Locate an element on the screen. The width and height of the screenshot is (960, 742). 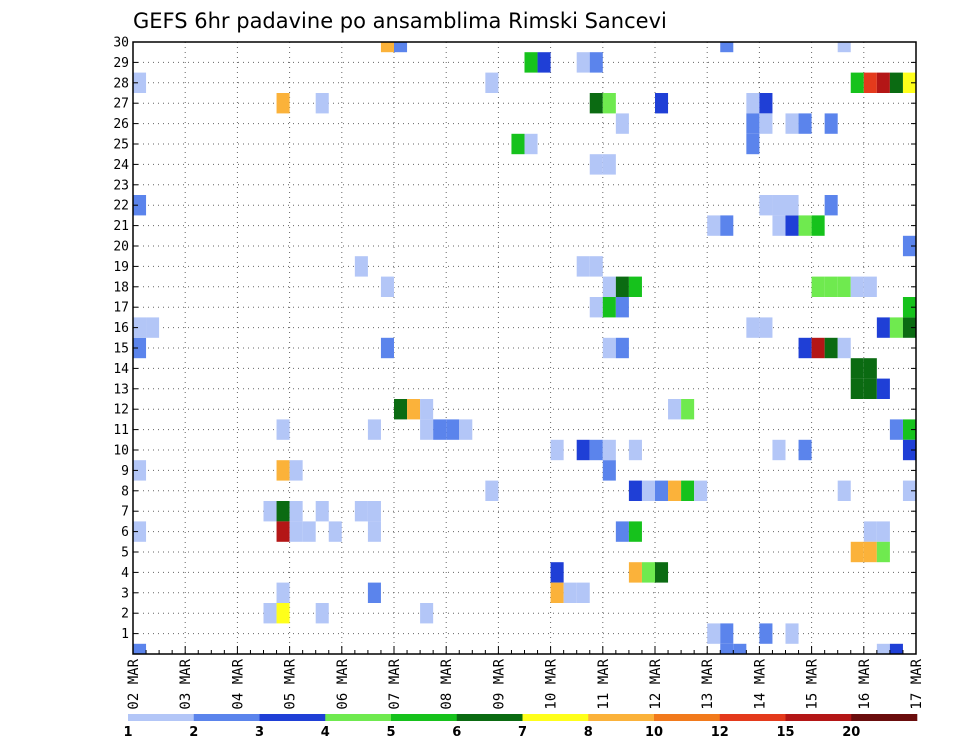
x-tick-label: 08 MAR is located at coordinates (447, 683).